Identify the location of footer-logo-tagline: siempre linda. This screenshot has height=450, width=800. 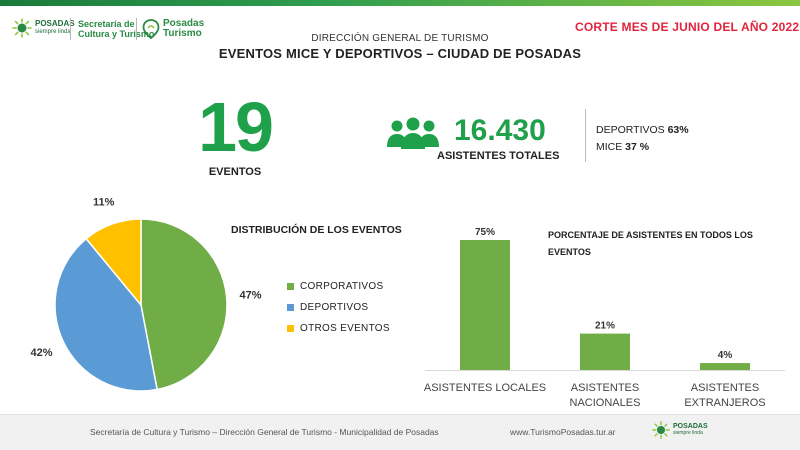
(688, 433).